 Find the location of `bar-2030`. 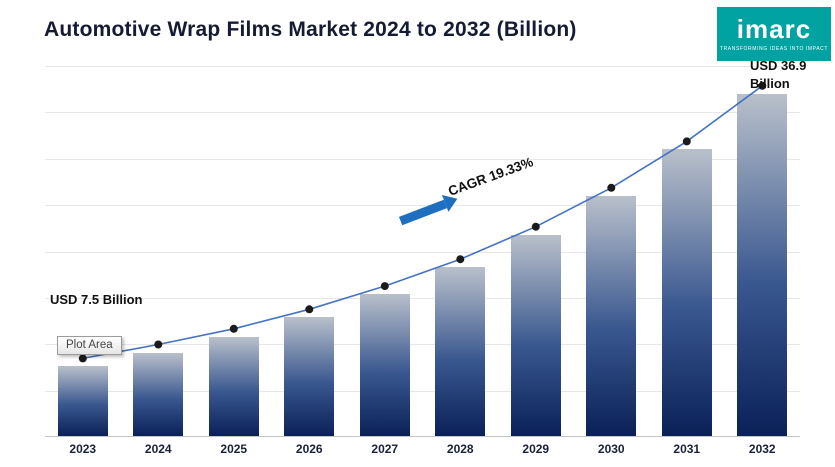

bar-2030 is located at coordinates (611, 315).